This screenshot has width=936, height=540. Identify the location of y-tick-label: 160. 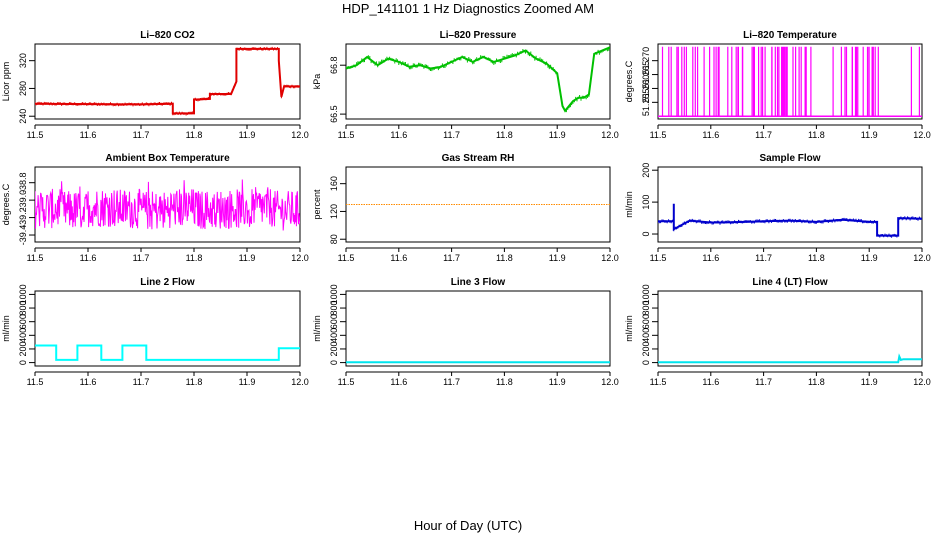
(334, 183).